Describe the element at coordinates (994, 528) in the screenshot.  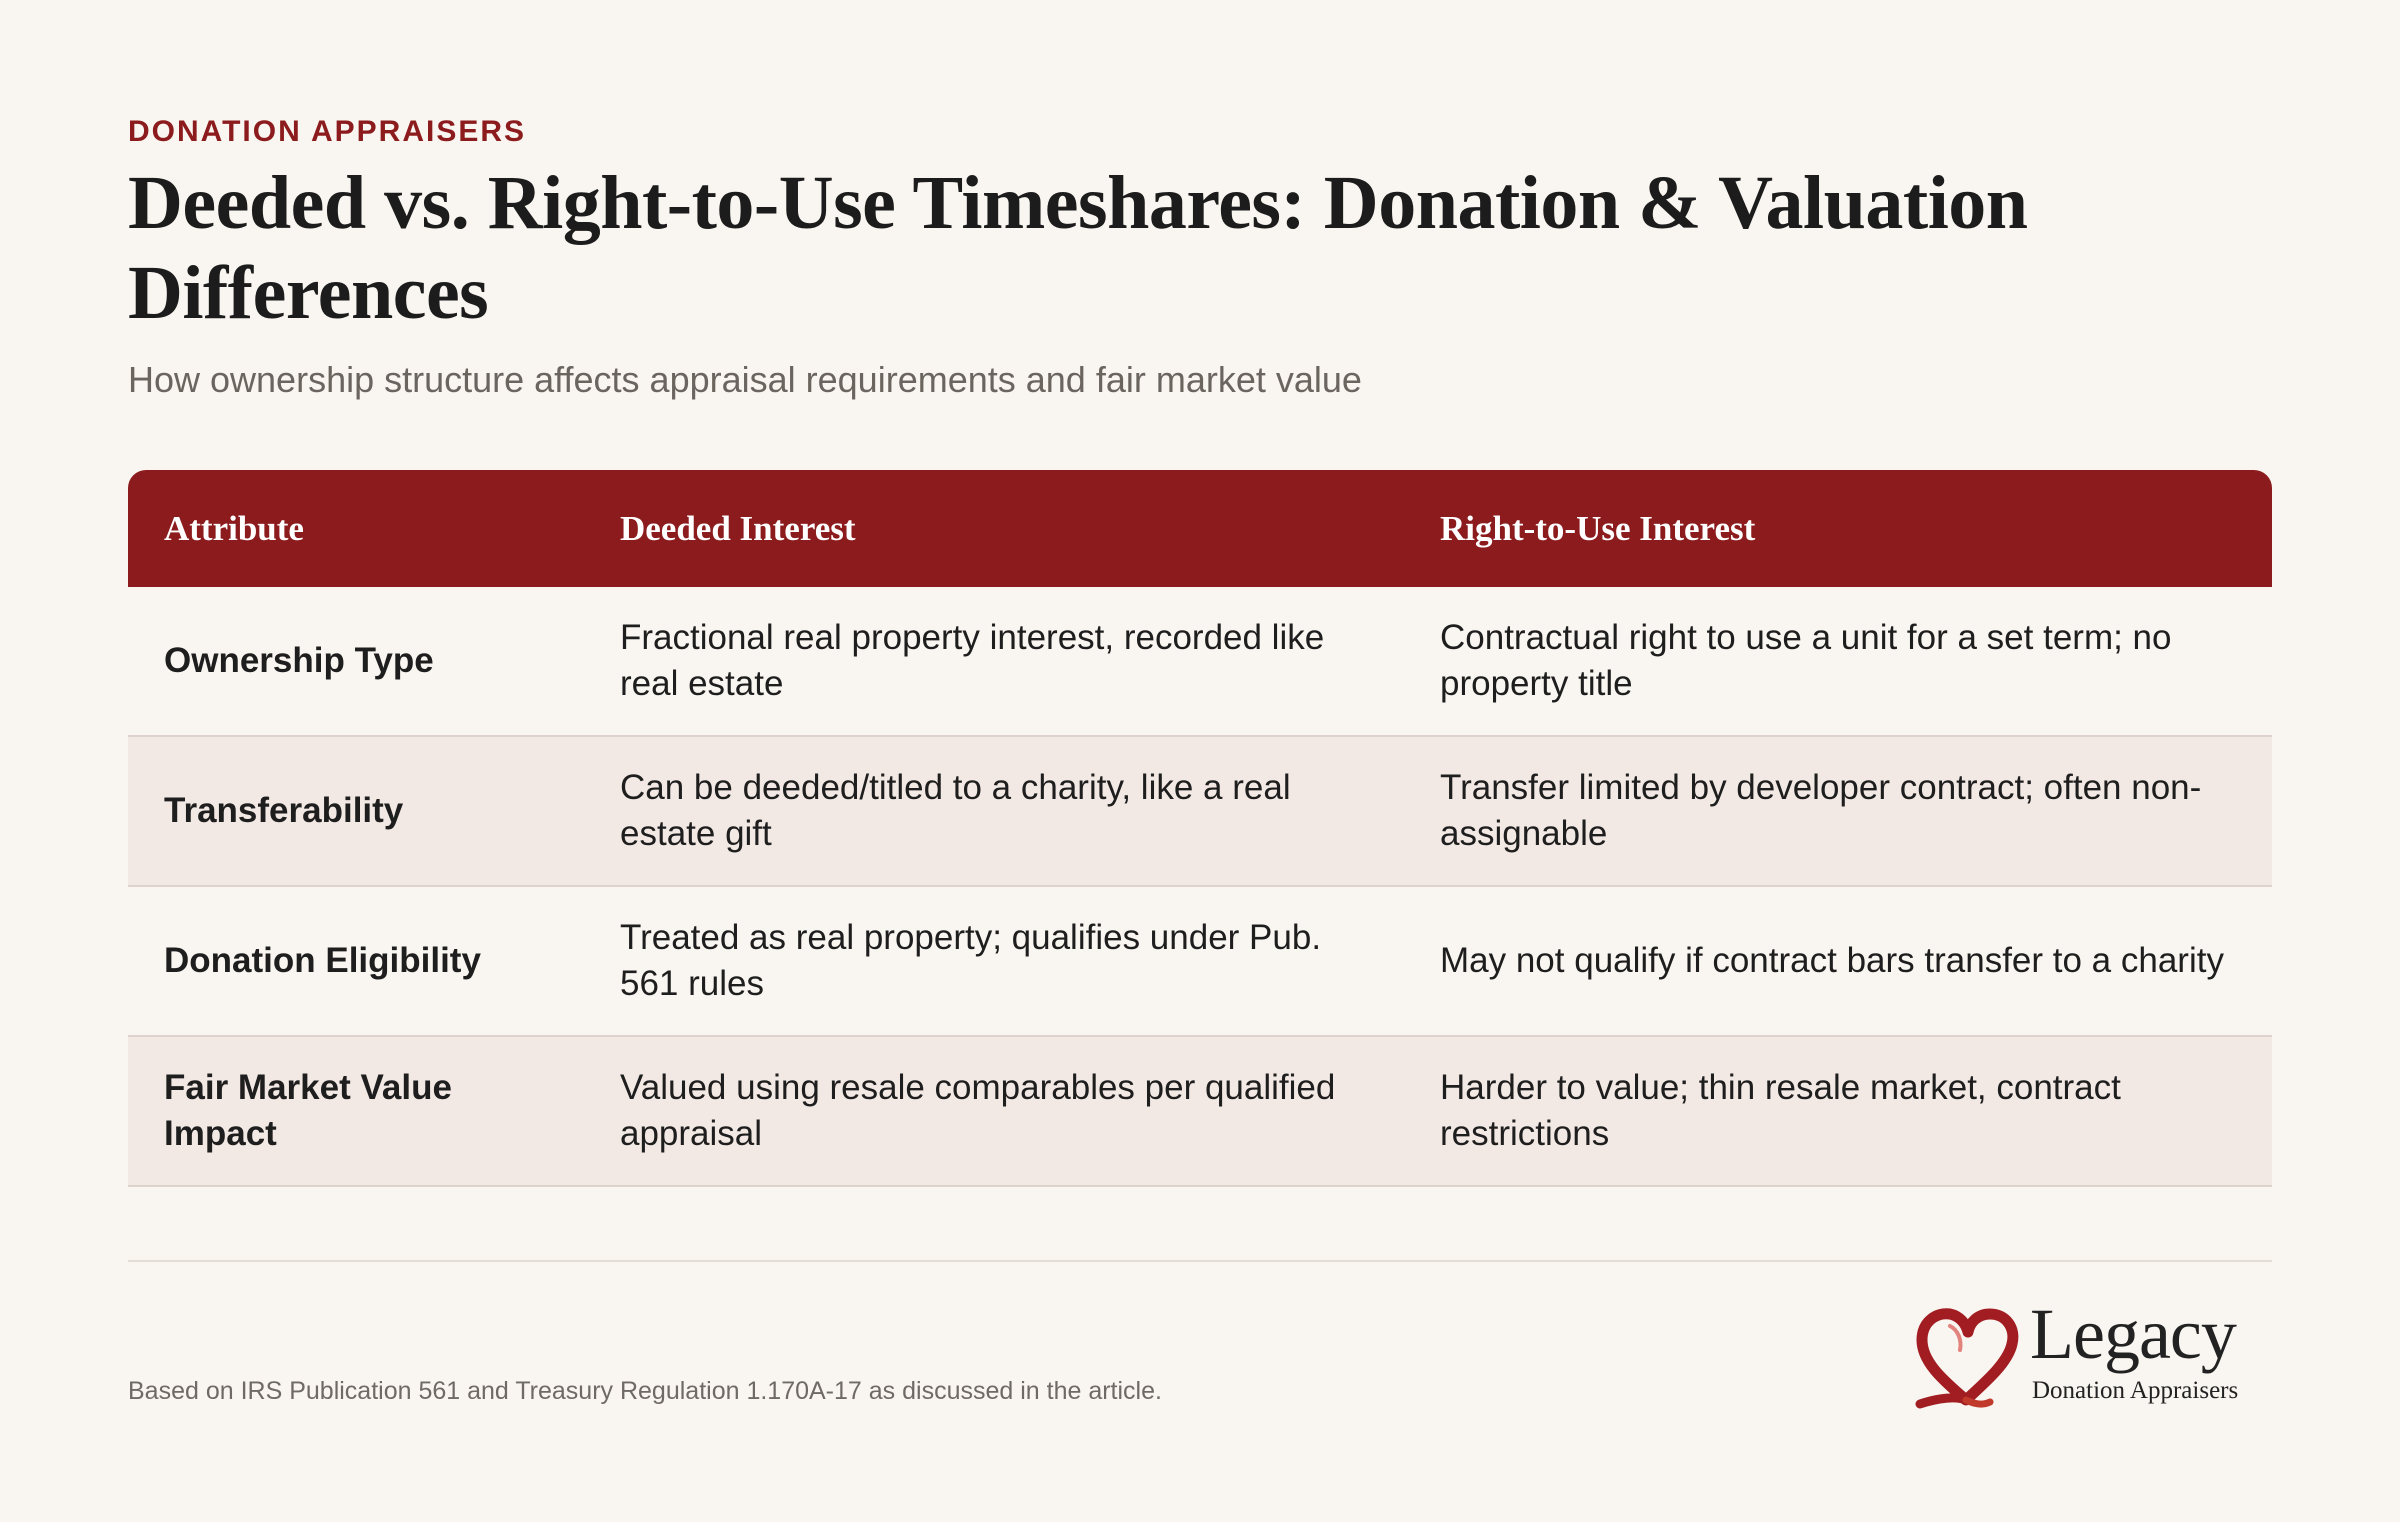
I see `column-header-deeded: Deeded Interest` at that location.